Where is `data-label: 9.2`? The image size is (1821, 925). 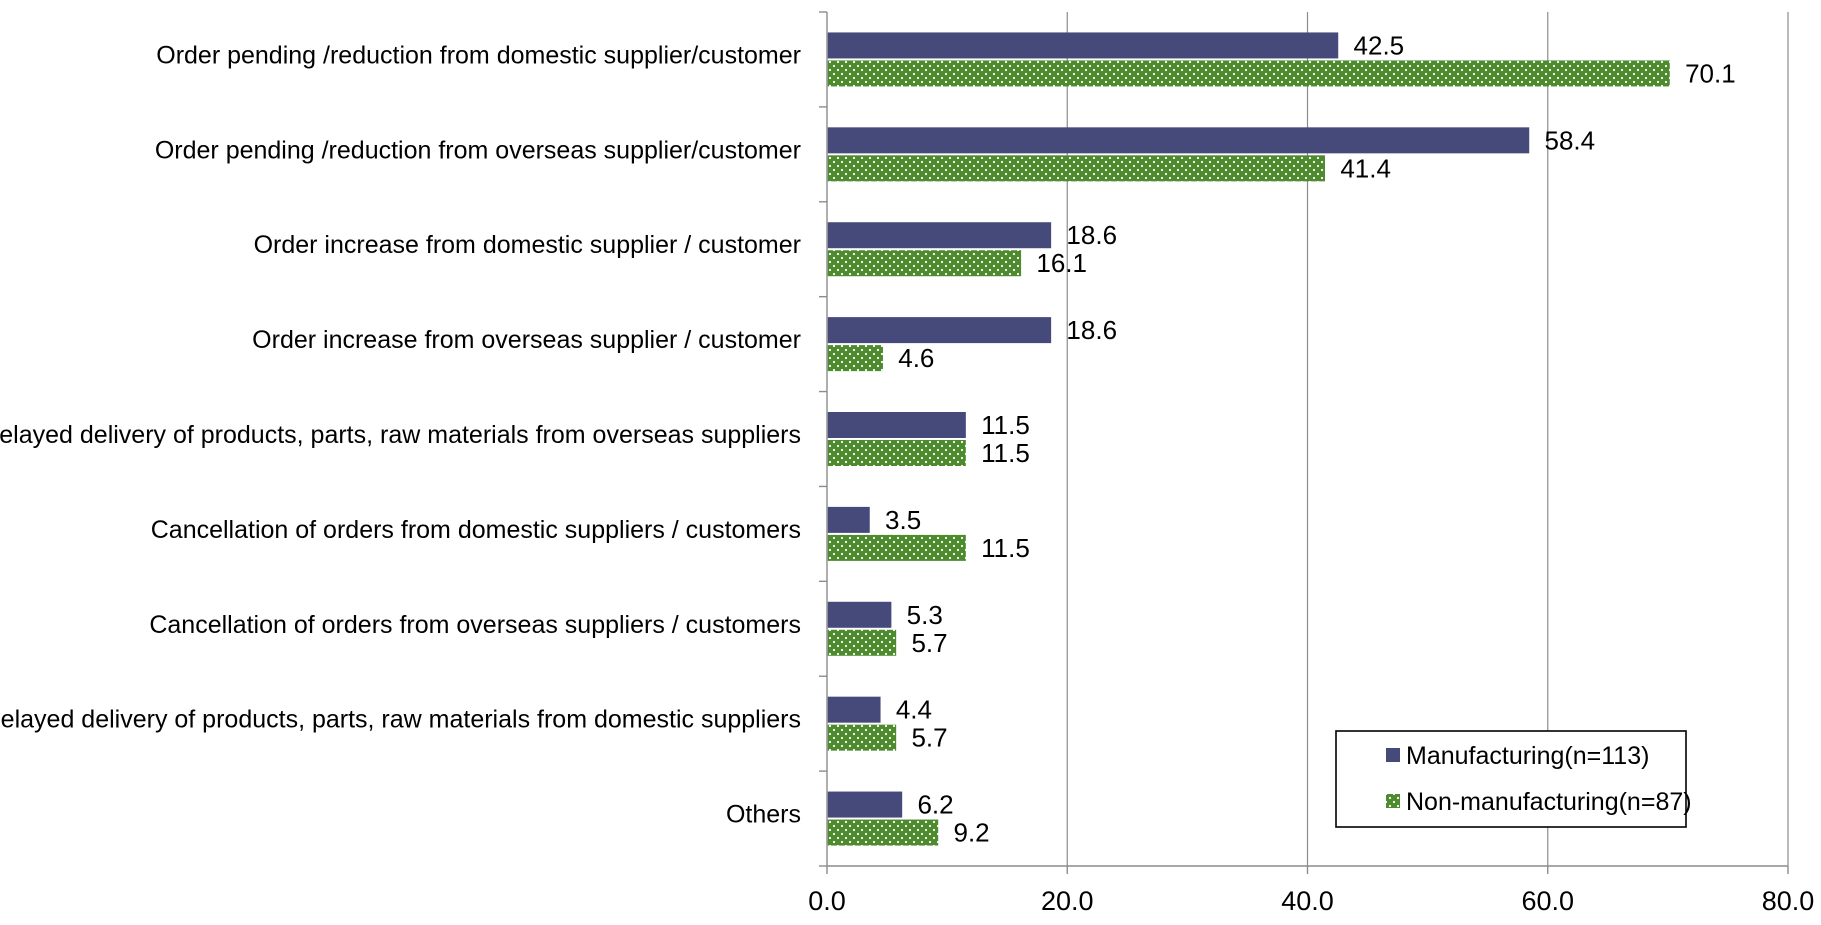 data-label: 9.2 is located at coordinates (972, 833).